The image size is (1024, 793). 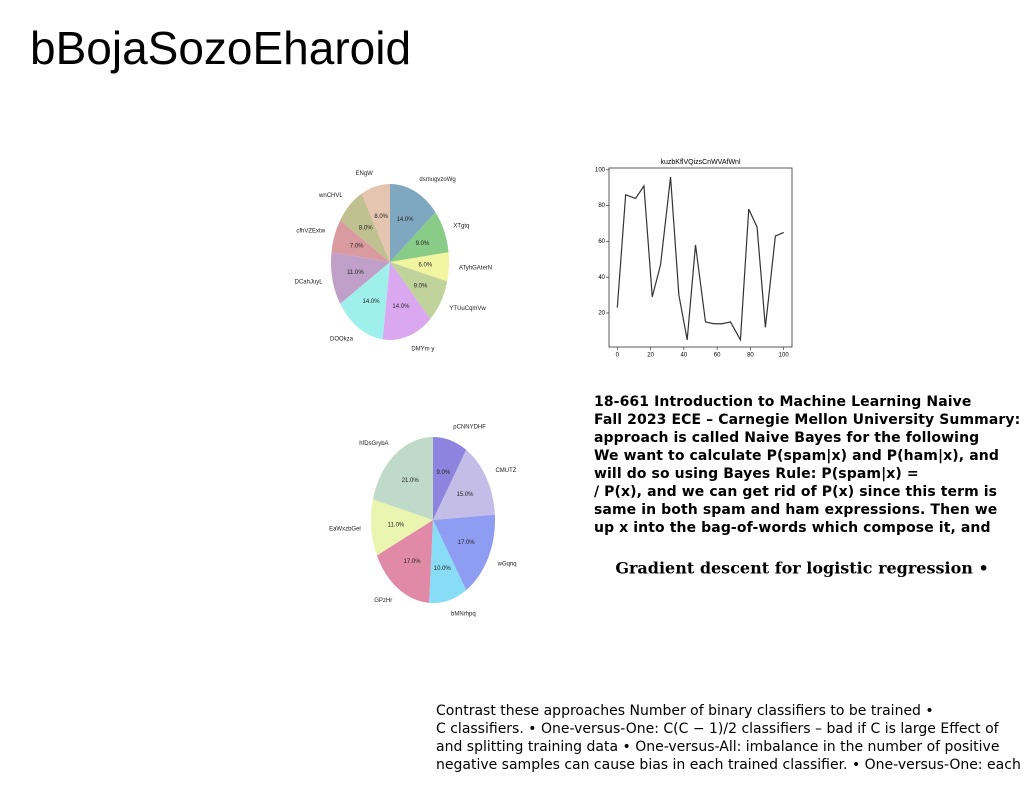 I want to click on slice-label: YTUuCqmVw, so click(x=467, y=309).